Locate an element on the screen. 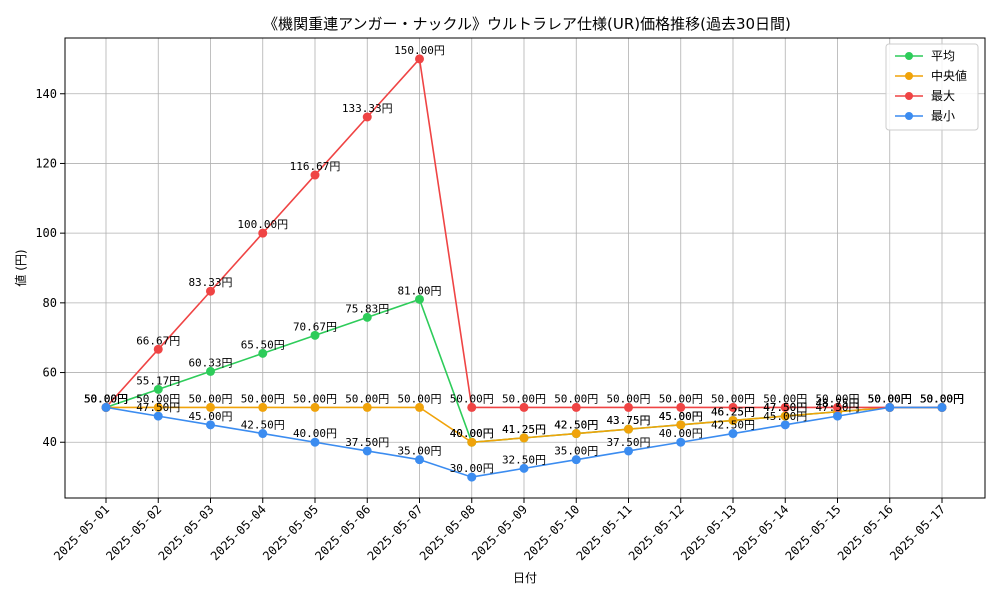 The image size is (1000, 600). data-label: 116.67円 is located at coordinates (315, 166).